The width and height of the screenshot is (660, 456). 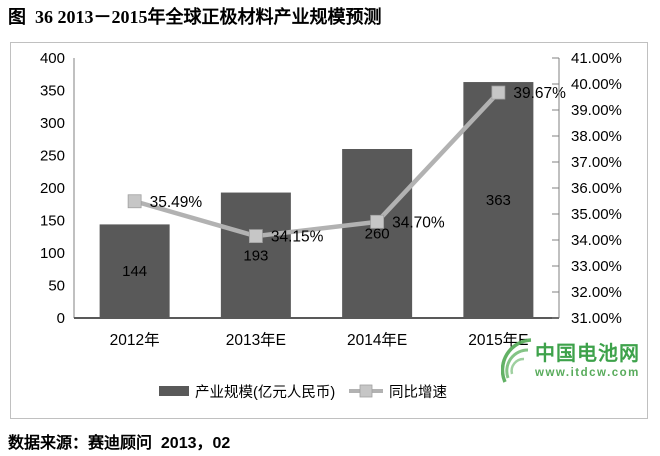 I want to click on watermark: 中国电池网 www.itdcw.com, so click(x=570, y=362).